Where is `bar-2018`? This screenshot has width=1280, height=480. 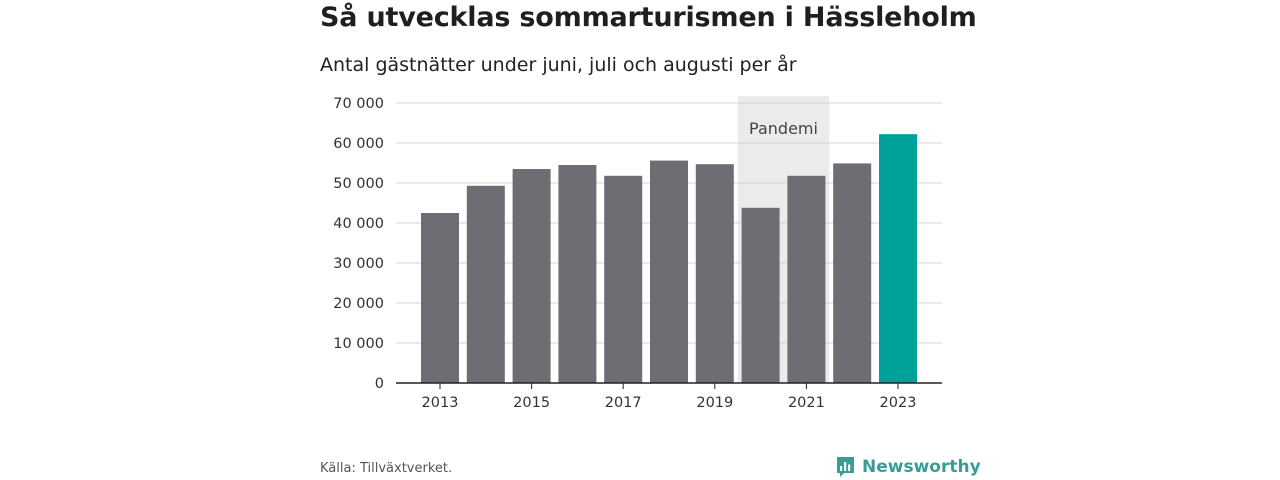 bar-2018 is located at coordinates (669, 271).